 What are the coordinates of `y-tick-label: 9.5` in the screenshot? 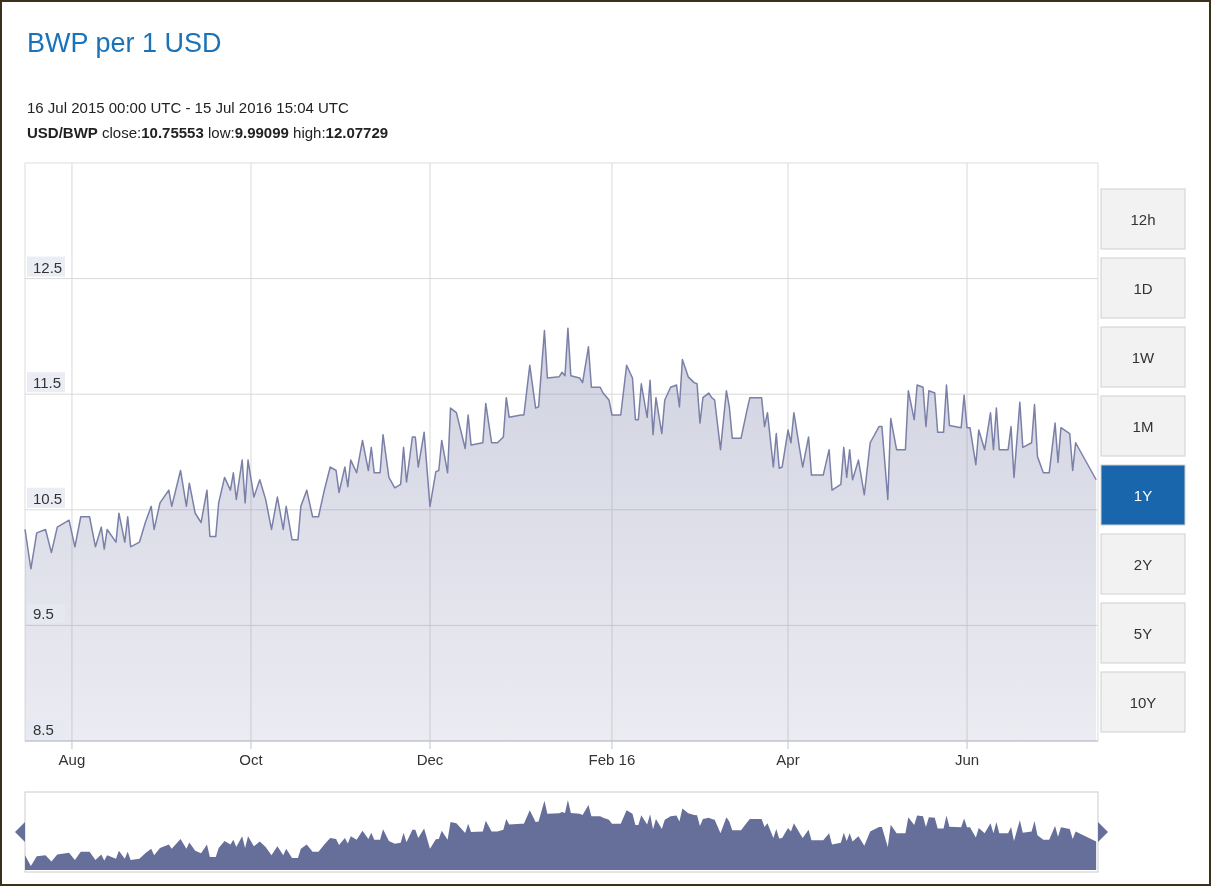 It's located at (43, 614).